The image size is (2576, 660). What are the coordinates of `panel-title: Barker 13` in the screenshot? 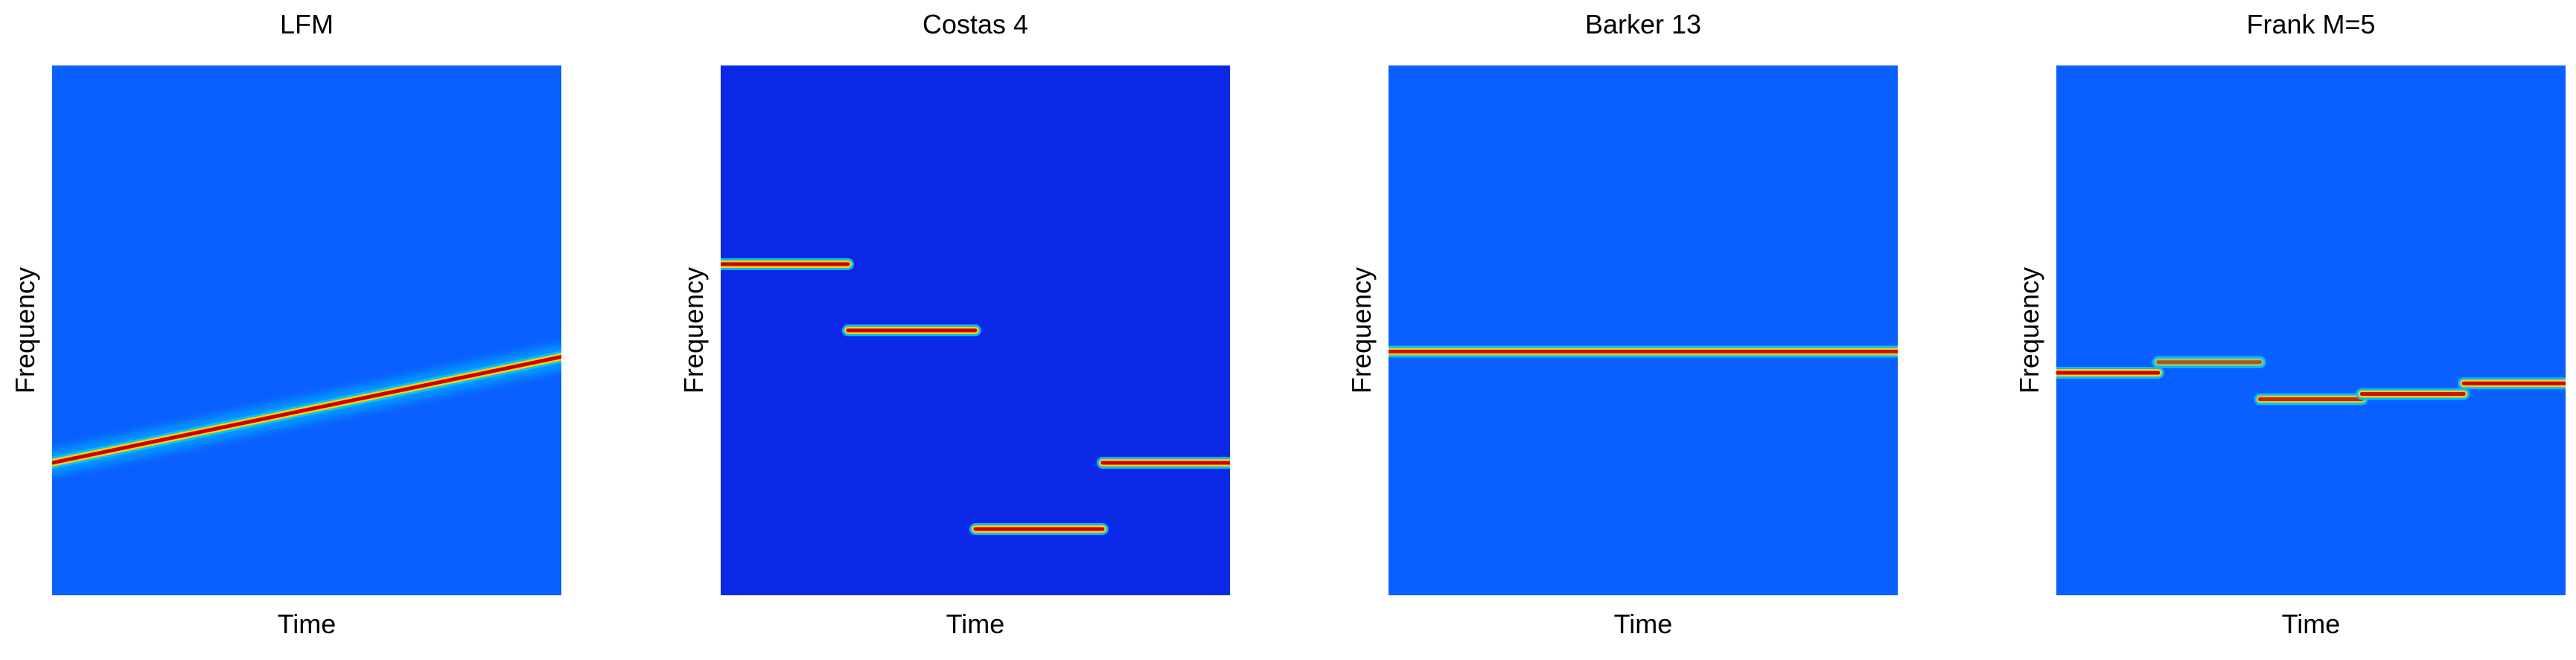 It's located at (1643, 24).